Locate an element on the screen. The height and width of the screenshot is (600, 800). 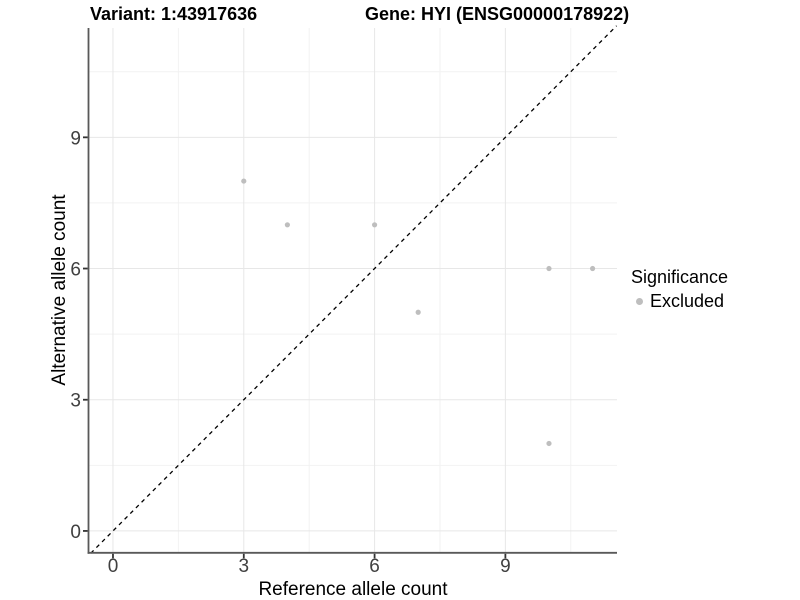
legend-title: Significance is located at coordinates (680, 277).